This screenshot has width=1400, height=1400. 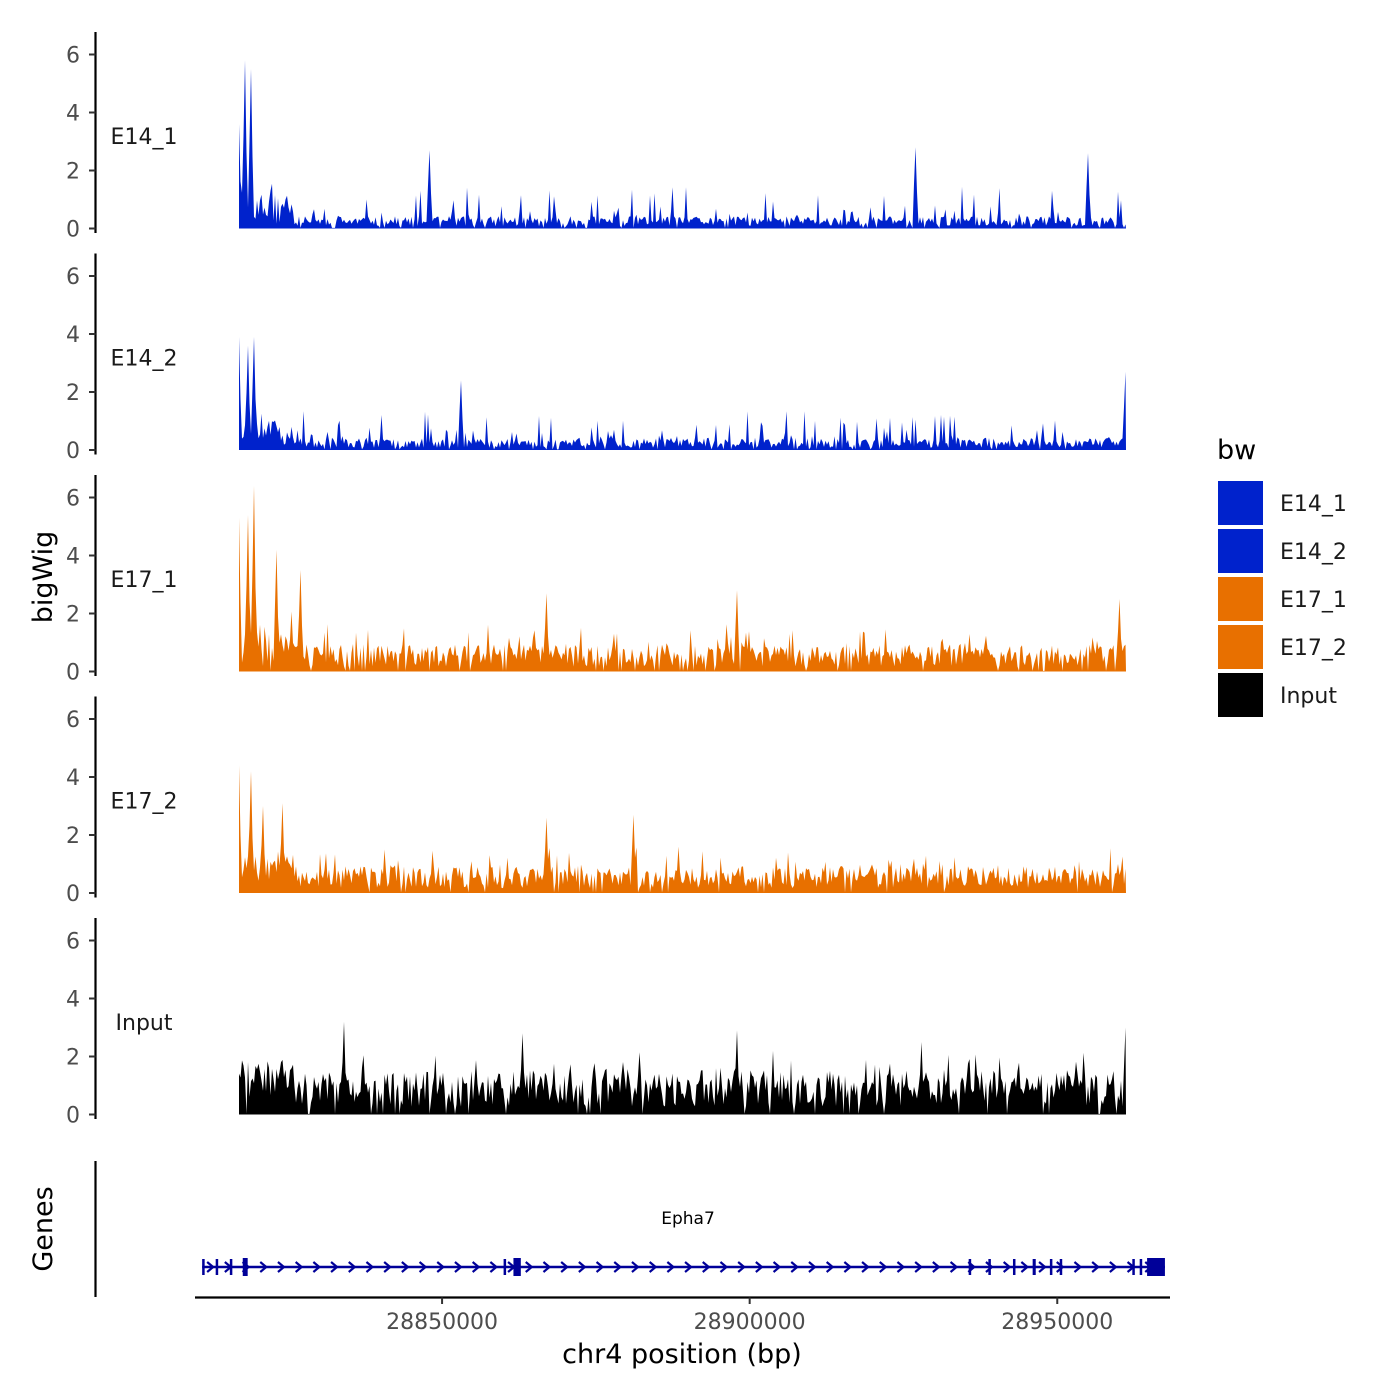 What do you see at coordinates (1313, 504) in the screenshot?
I see `legend-label-E14_1: E14_1` at bounding box center [1313, 504].